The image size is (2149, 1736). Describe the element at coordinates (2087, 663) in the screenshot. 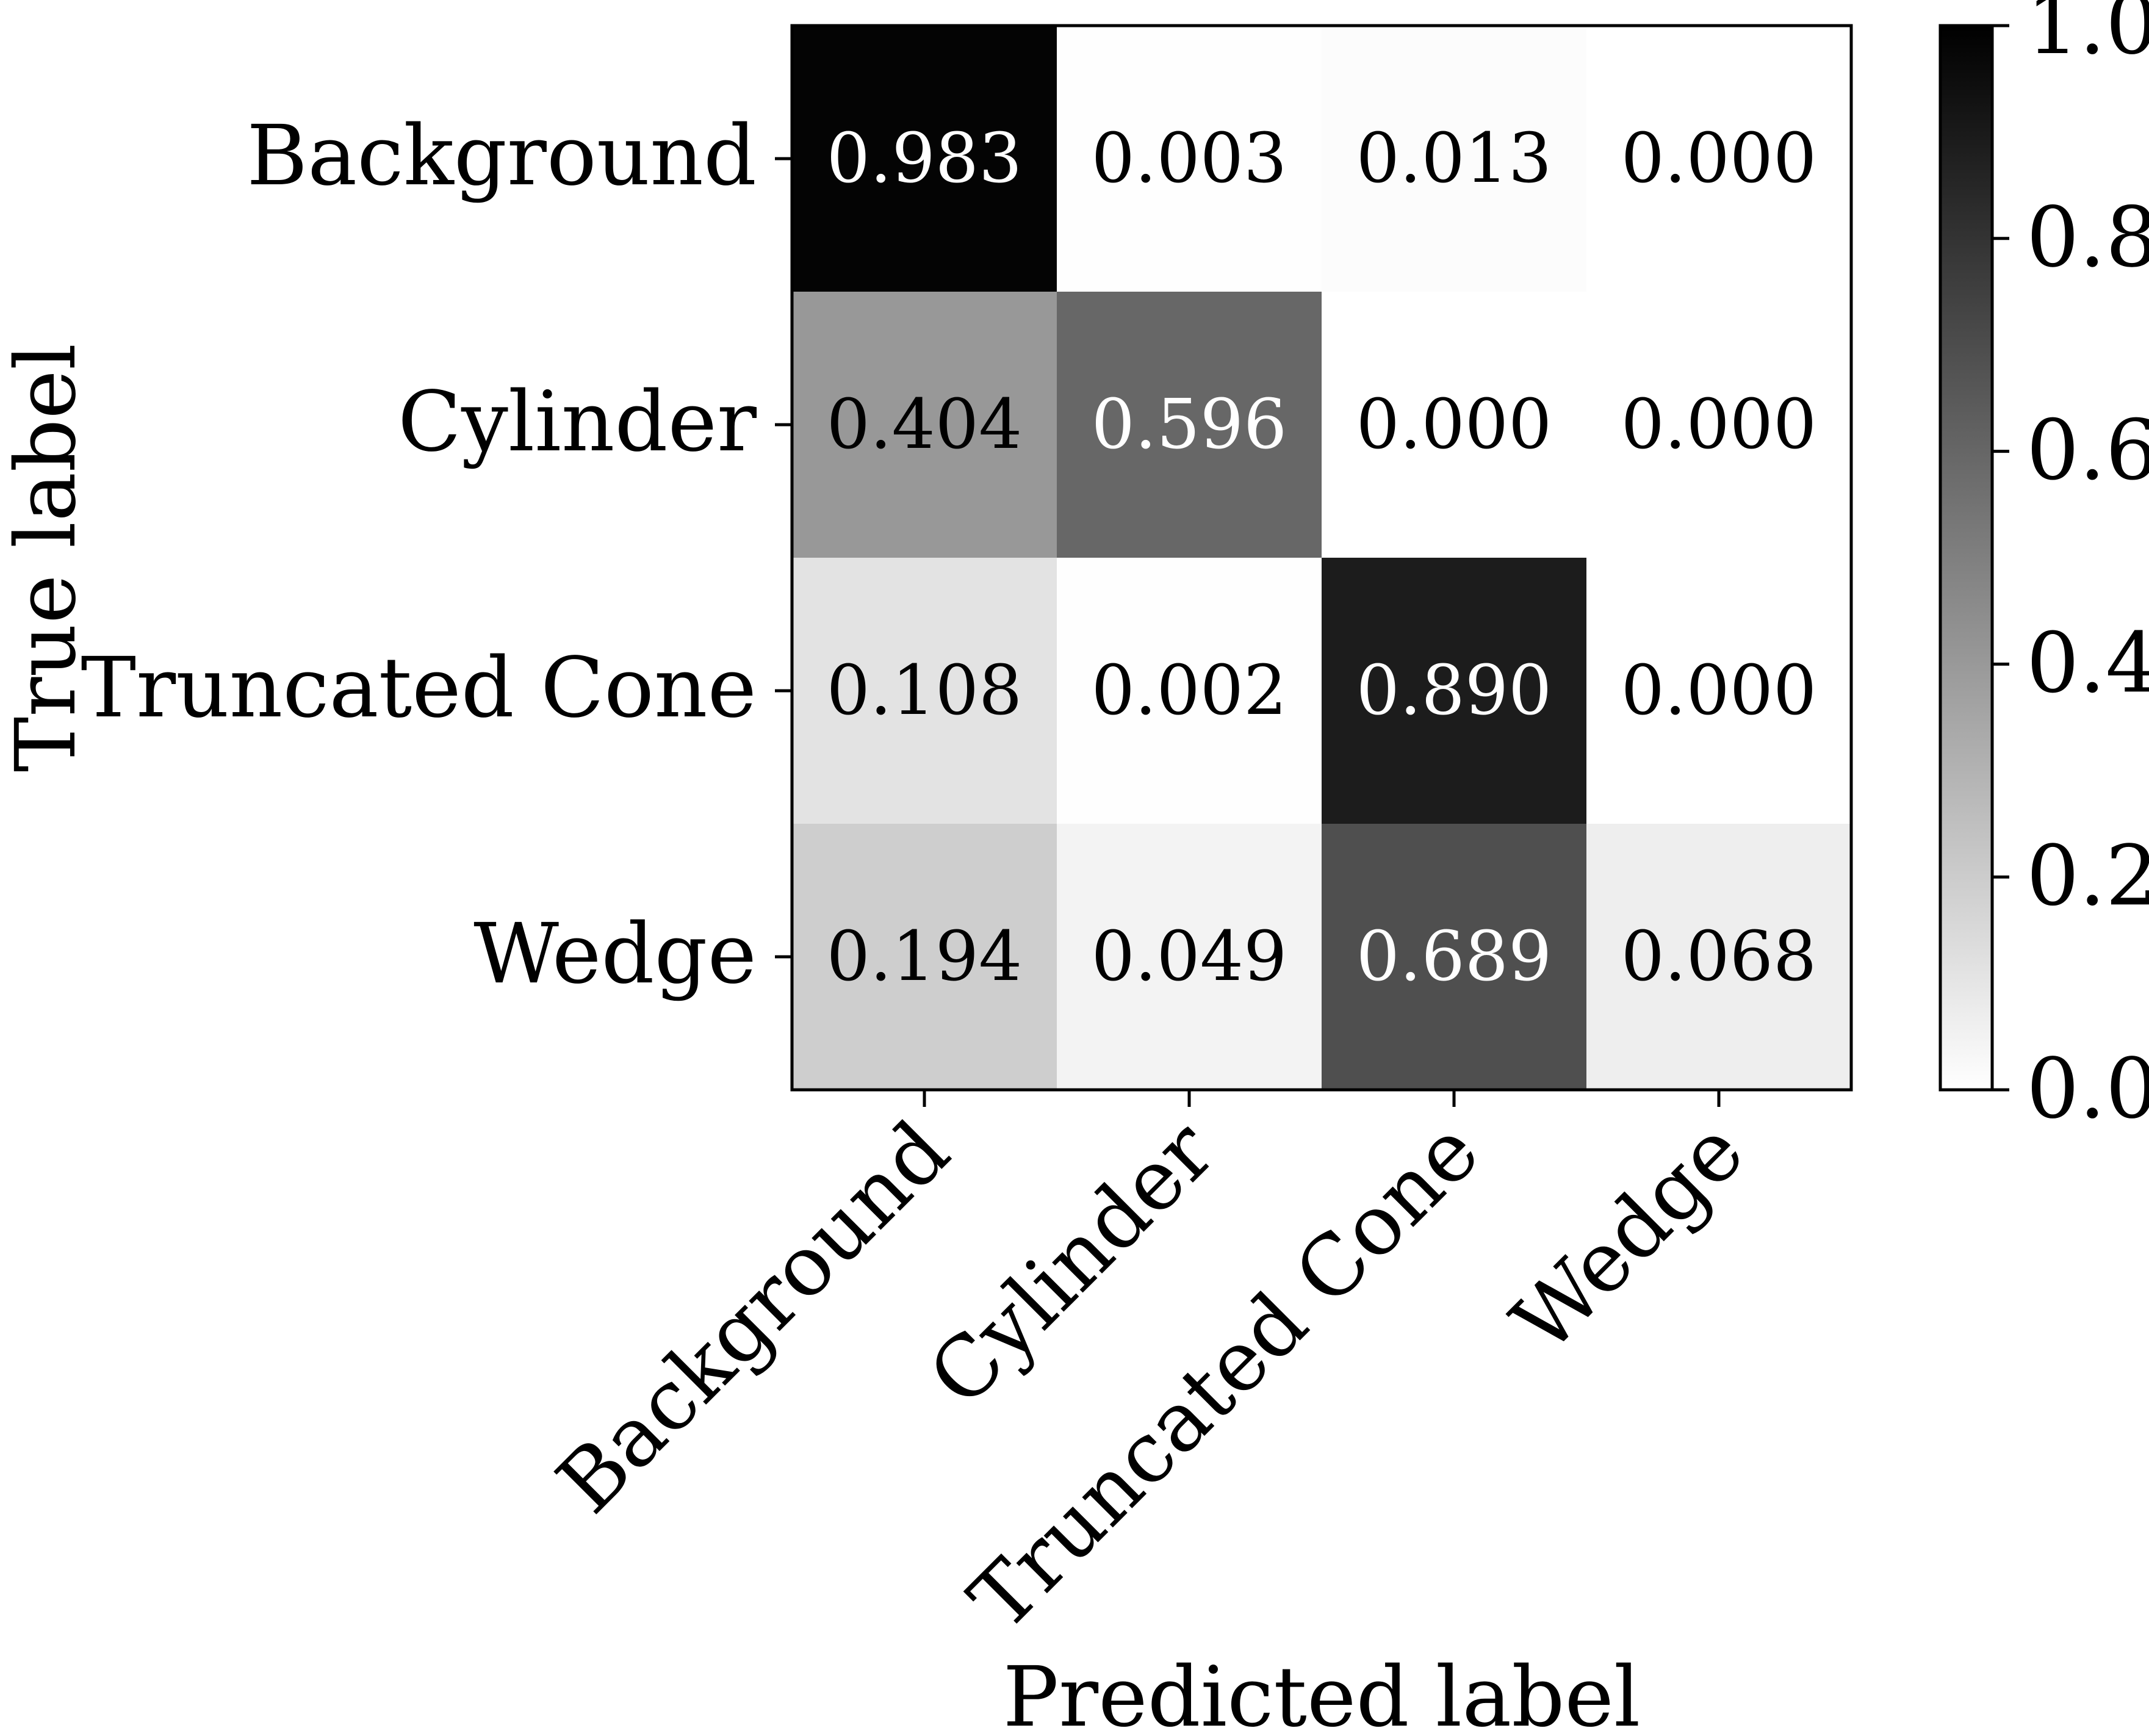

I see `colorbar-tick-label: 0.4` at that location.